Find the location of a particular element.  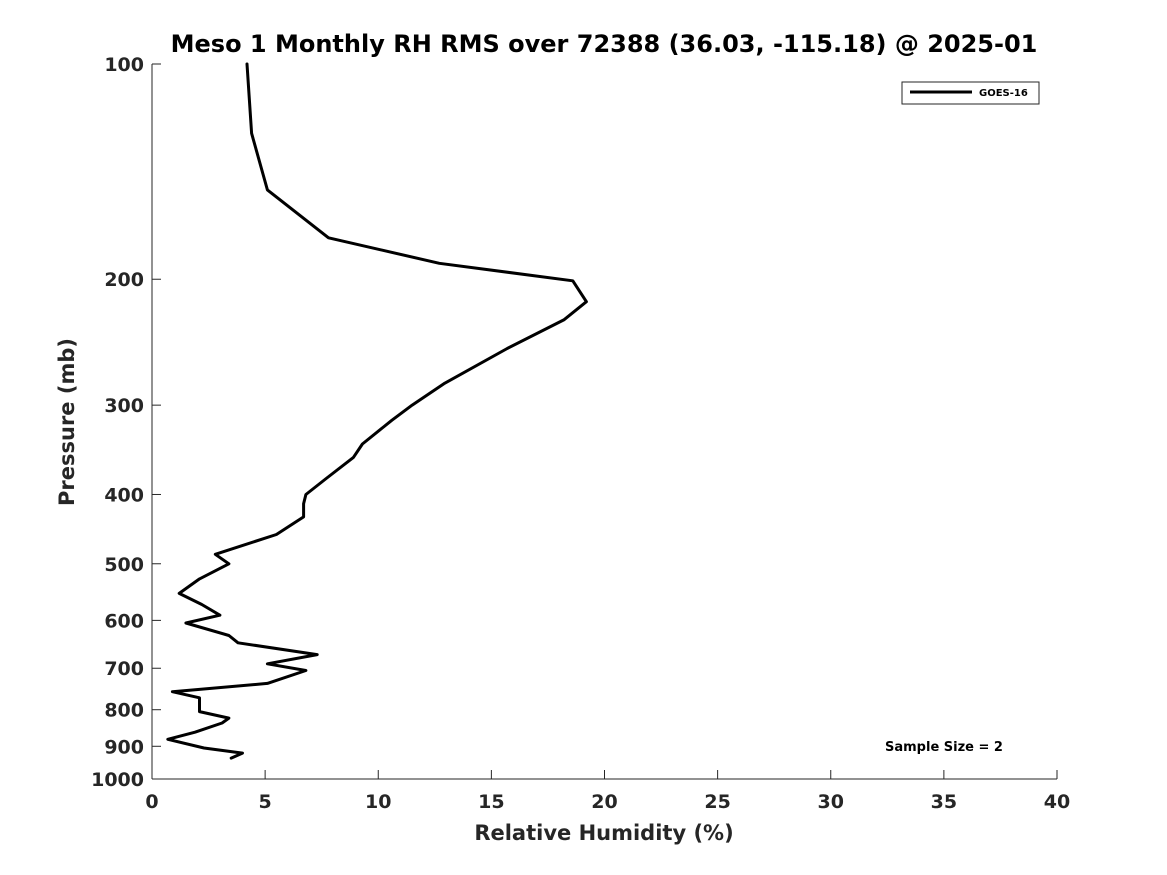

y-tick-label-800: 800 is located at coordinates (124, 711).